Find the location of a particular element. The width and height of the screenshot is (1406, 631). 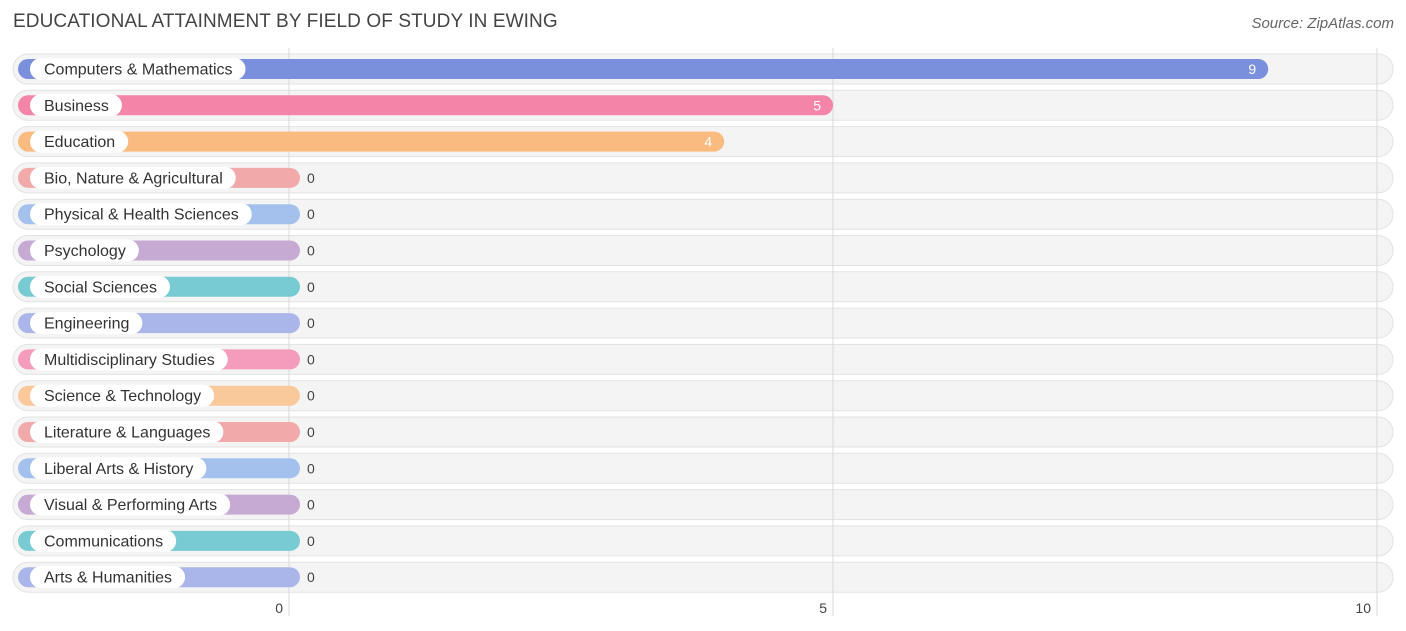

label-pill-psychology is located at coordinates (84, 250).